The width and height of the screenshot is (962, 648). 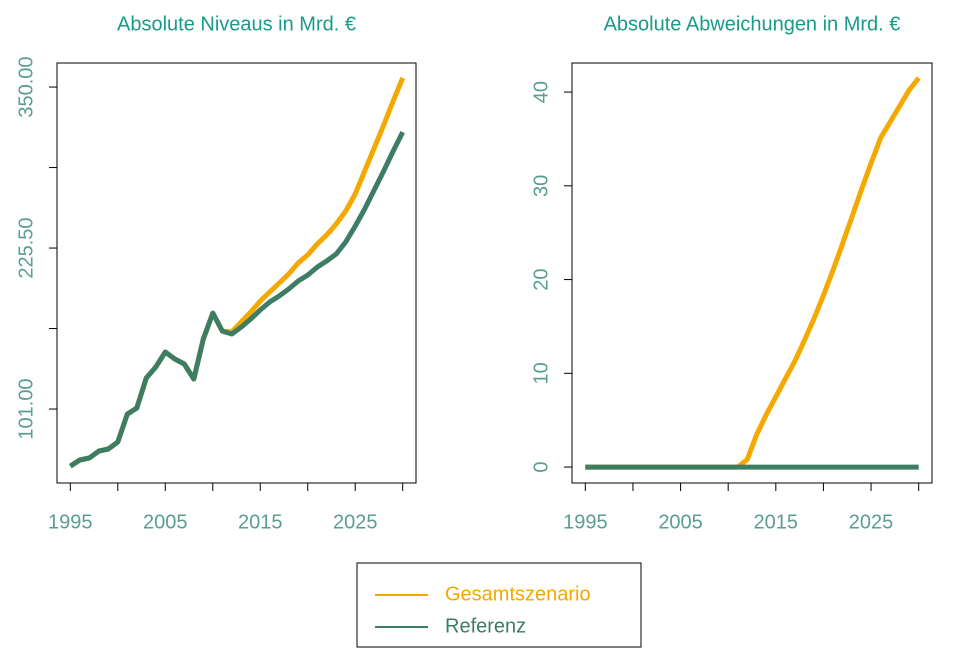 I want to click on y-tick-label: 10, so click(x=541, y=373).